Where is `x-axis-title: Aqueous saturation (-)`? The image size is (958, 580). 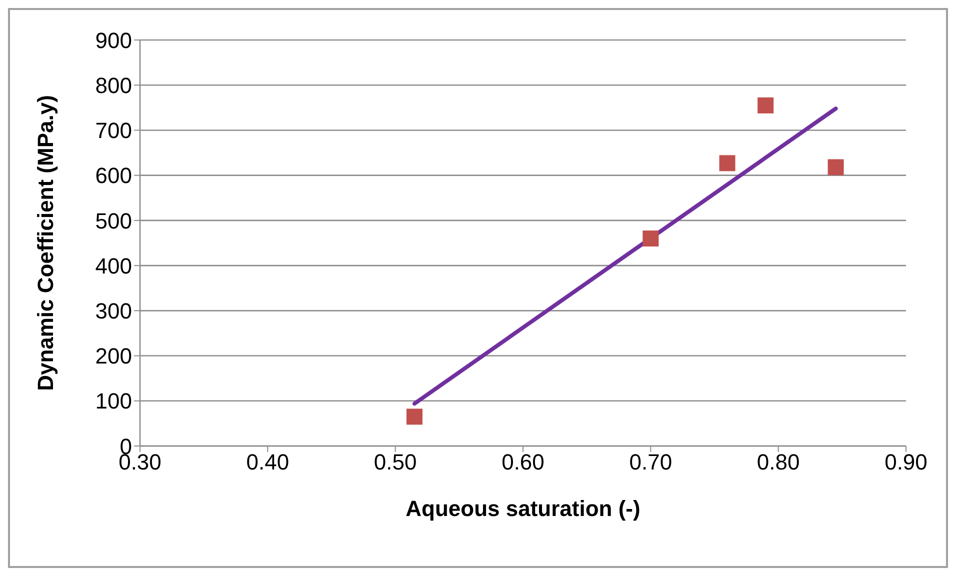 x-axis-title: Aqueous saturation (-) is located at coordinates (523, 508).